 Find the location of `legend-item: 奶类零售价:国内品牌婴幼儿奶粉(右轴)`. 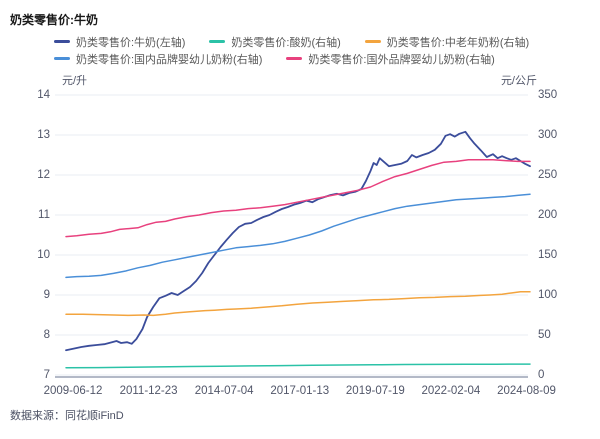

legend-item: 奶类零售价:国内品牌婴幼儿奶粉(右轴) is located at coordinates (158, 59).